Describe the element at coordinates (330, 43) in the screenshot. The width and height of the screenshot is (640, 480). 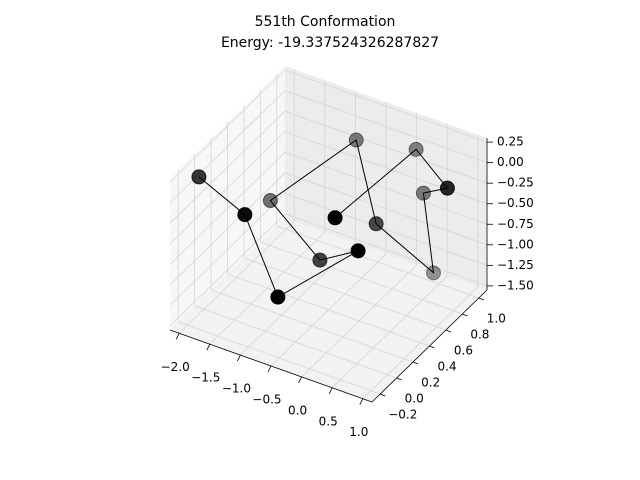
I see `chart-subtitle: Energy: -19.337524326287827` at that location.